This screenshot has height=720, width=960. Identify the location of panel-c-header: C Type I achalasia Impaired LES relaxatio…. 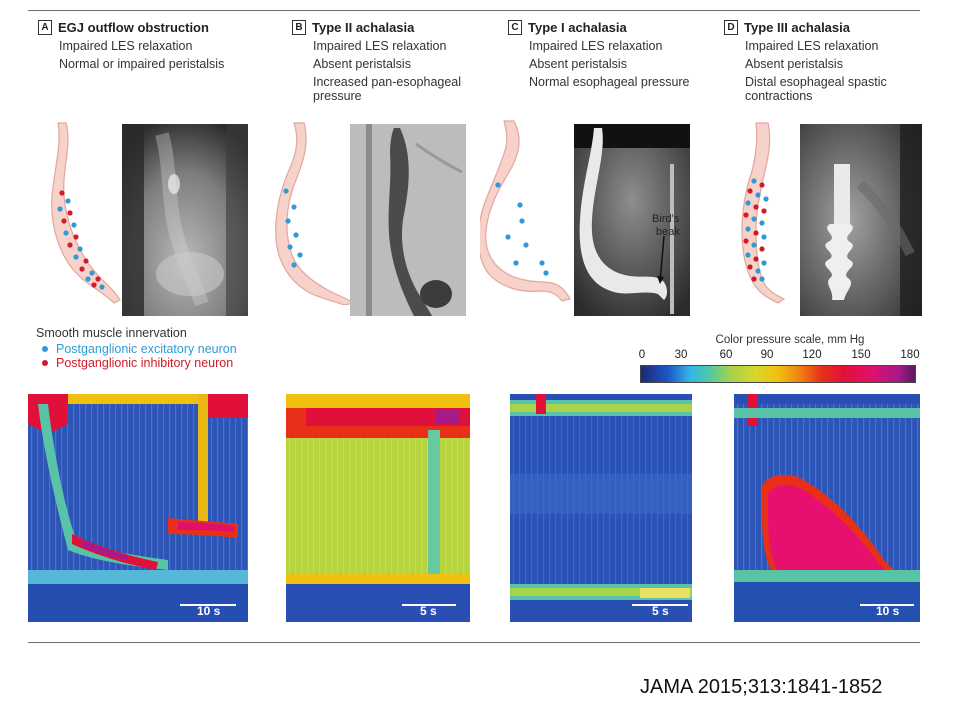
(613, 54).